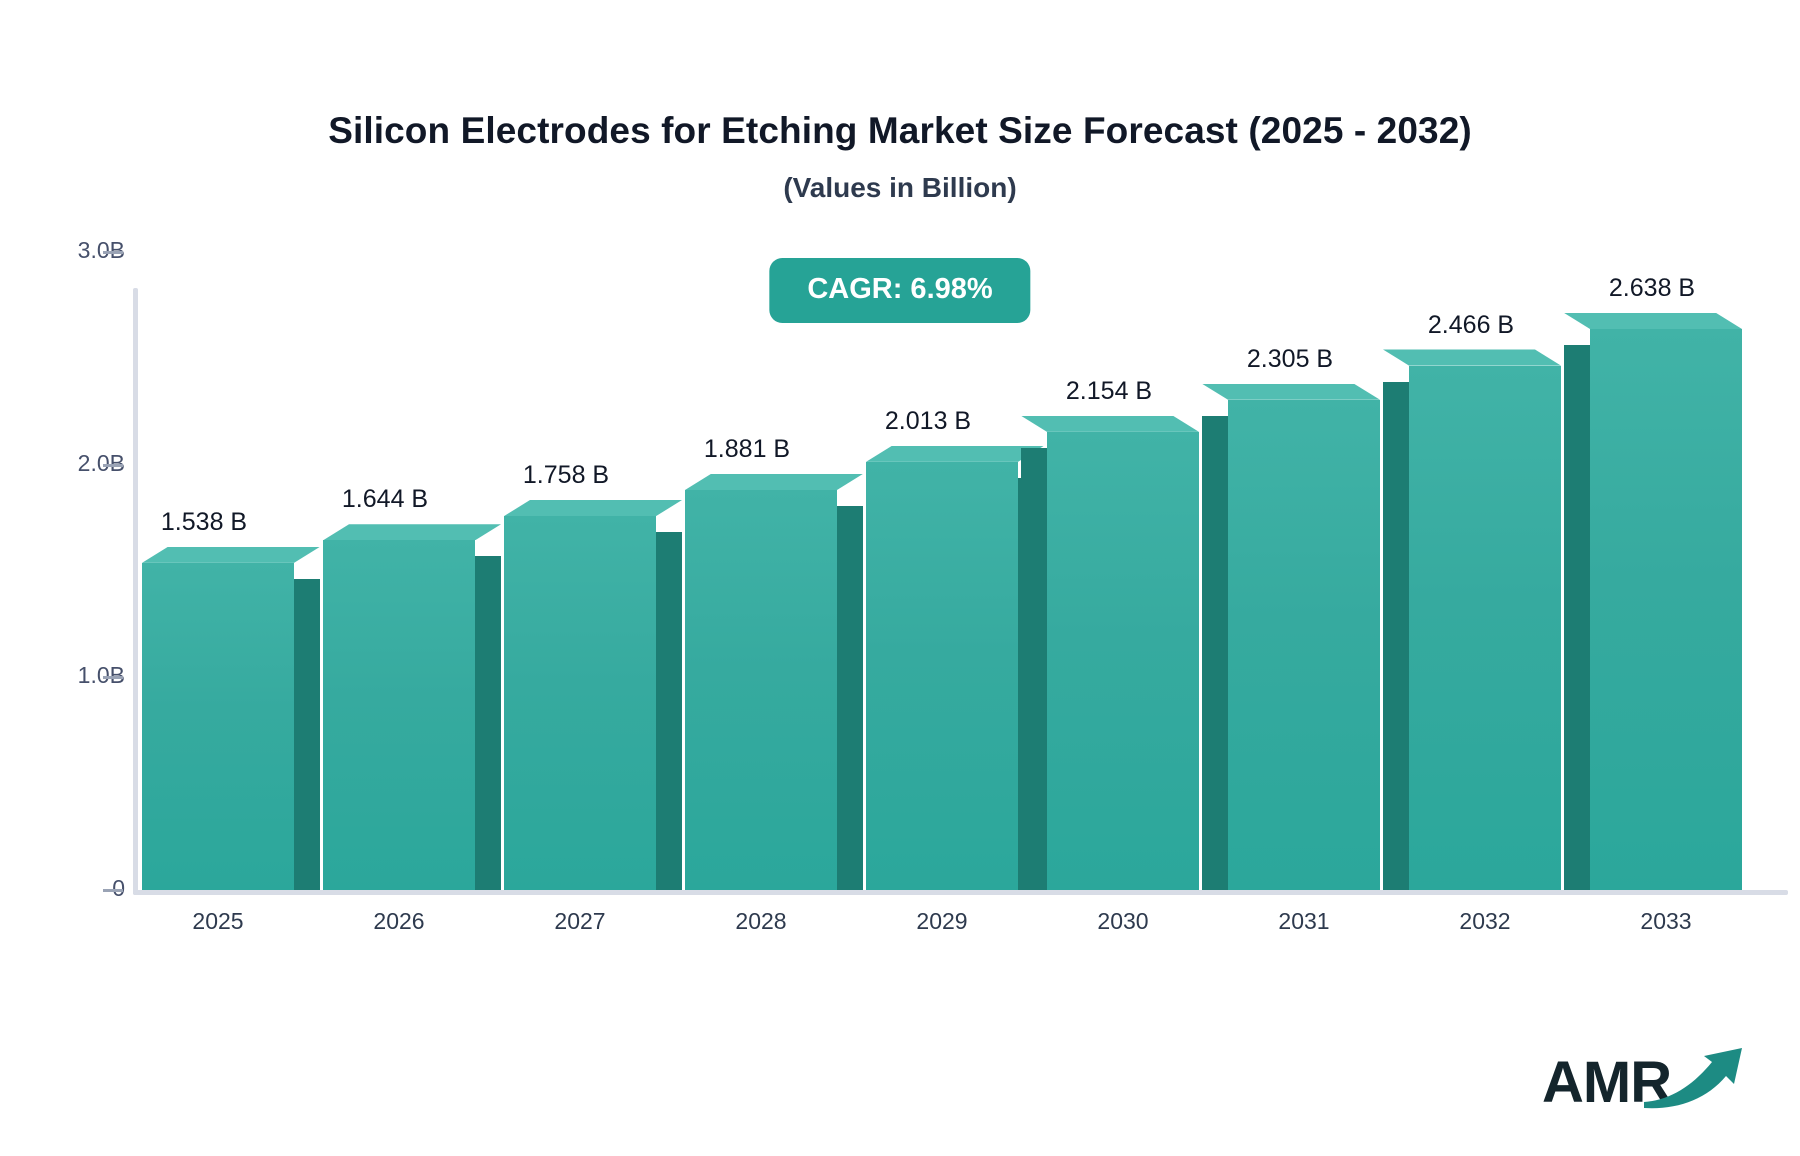 This screenshot has height=1156, width=1800. Describe the element at coordinates (135, 591) in the screenshot. I see `y-axis-line` at that location.